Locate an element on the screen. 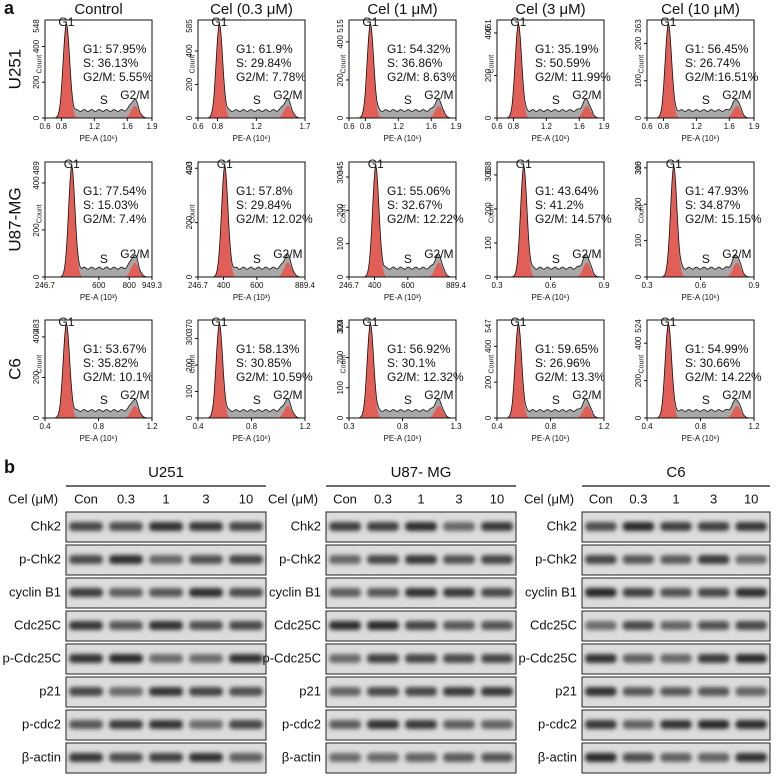 The height and width of the screenshot is (784, 778). phase-percent: G1: 77.54% is located at coordinates (115, 191).